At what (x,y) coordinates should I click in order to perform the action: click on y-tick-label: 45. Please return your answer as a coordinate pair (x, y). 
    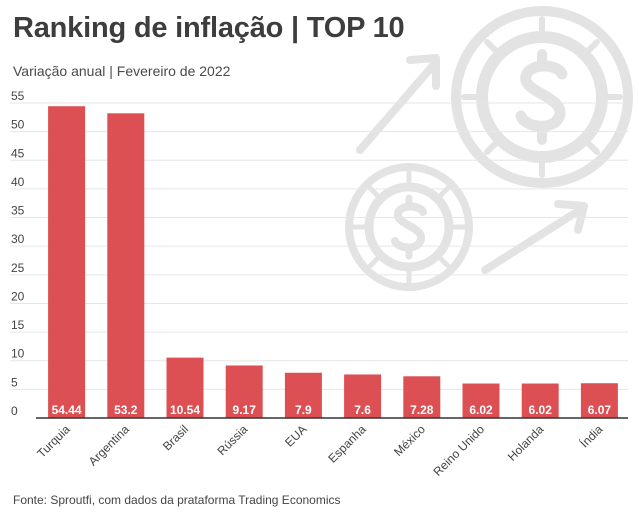
    Looking at the image, I should click on (18, 153).